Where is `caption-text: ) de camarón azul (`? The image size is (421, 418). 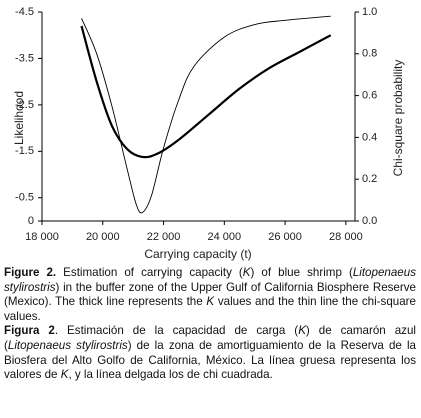 caption-text: ) de camarón azul ( is located at coordinates (210, 338).